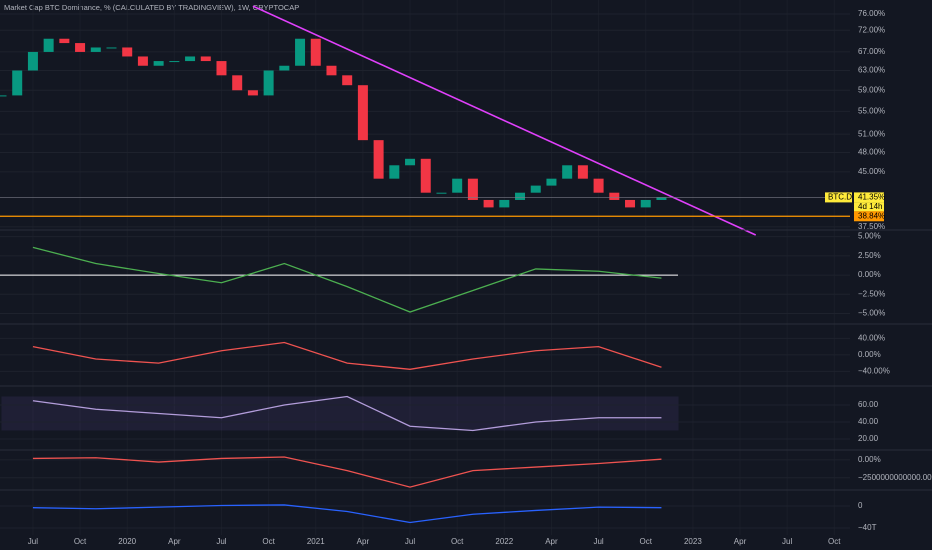 This screenshot has width=932, height=550. Describe the element at coordinates (895, 477) in the screenshot. I see `y-tick-label: −2500000000000.00%` at that location.